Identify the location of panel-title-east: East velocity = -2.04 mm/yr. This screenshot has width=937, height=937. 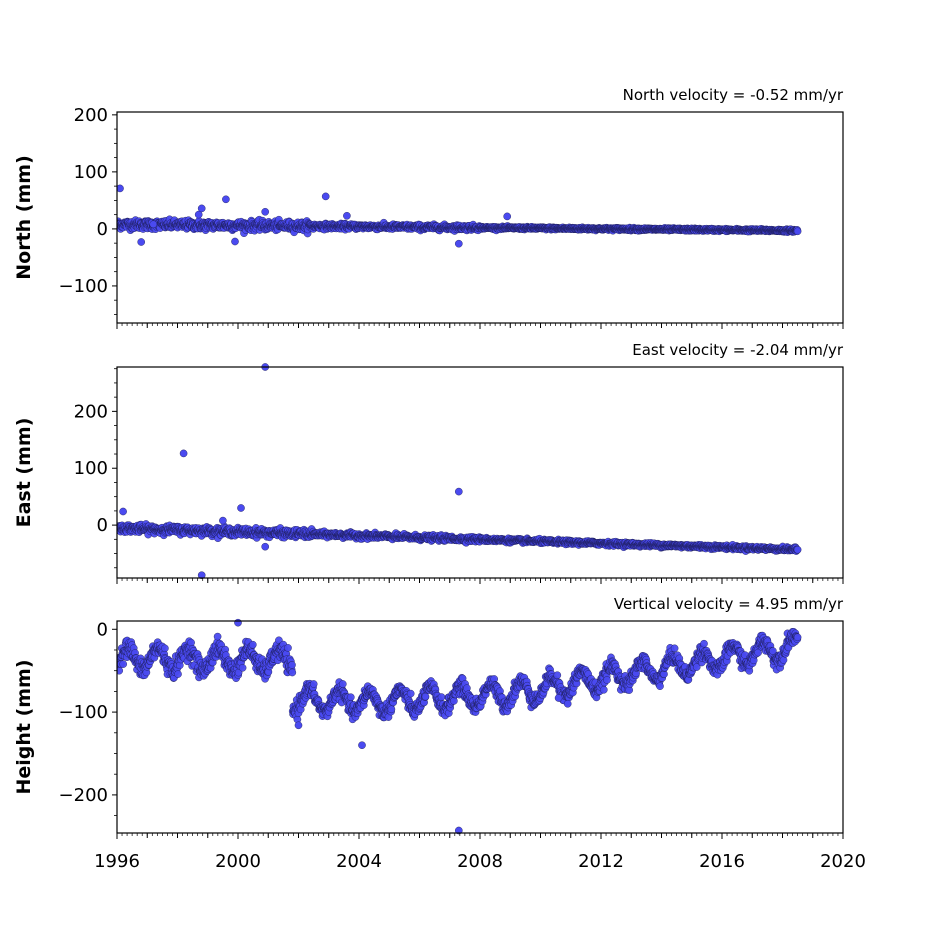
(738, 350).